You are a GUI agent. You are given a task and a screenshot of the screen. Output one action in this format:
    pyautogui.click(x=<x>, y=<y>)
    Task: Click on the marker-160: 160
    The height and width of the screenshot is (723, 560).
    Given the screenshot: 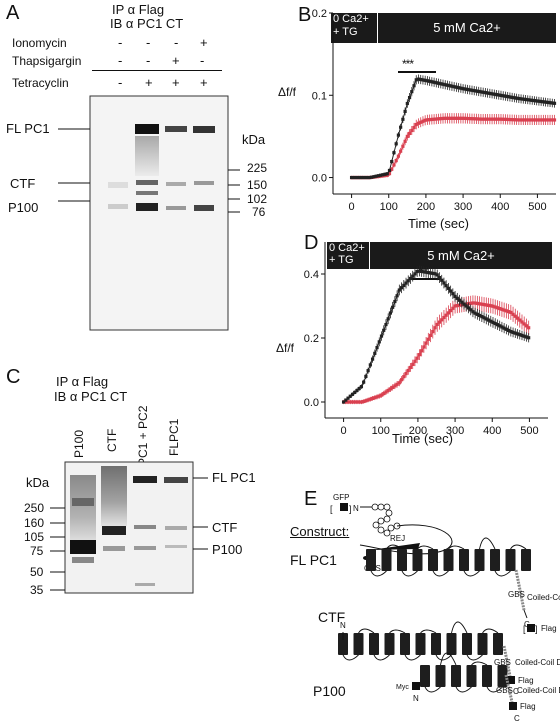 What is the action you would take?
    pyautogui.click(x=34, y=523)
    